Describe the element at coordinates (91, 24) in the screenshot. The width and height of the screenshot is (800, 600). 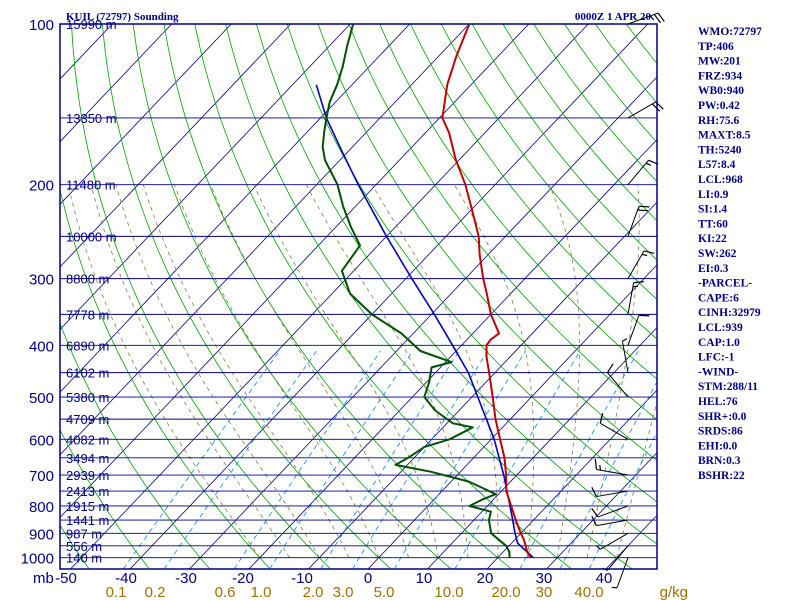
I see `height-level-label: 15990 m` at that location.